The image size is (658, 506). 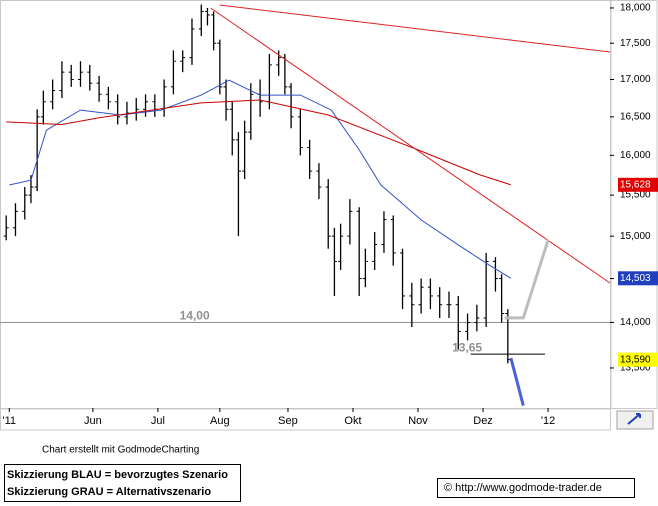 I want to click on copyright: © http://www.godmode-trader.de, so click(x=523, y=488).